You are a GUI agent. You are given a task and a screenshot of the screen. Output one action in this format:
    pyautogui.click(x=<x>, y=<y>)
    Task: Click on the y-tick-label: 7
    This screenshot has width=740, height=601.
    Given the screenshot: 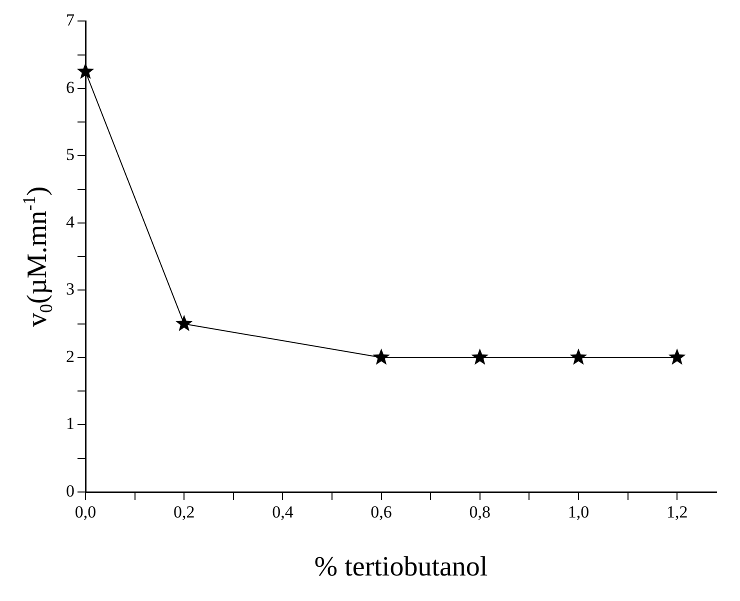 What is the action you would take?
    pyautogui.click(x=70, y=20)
    